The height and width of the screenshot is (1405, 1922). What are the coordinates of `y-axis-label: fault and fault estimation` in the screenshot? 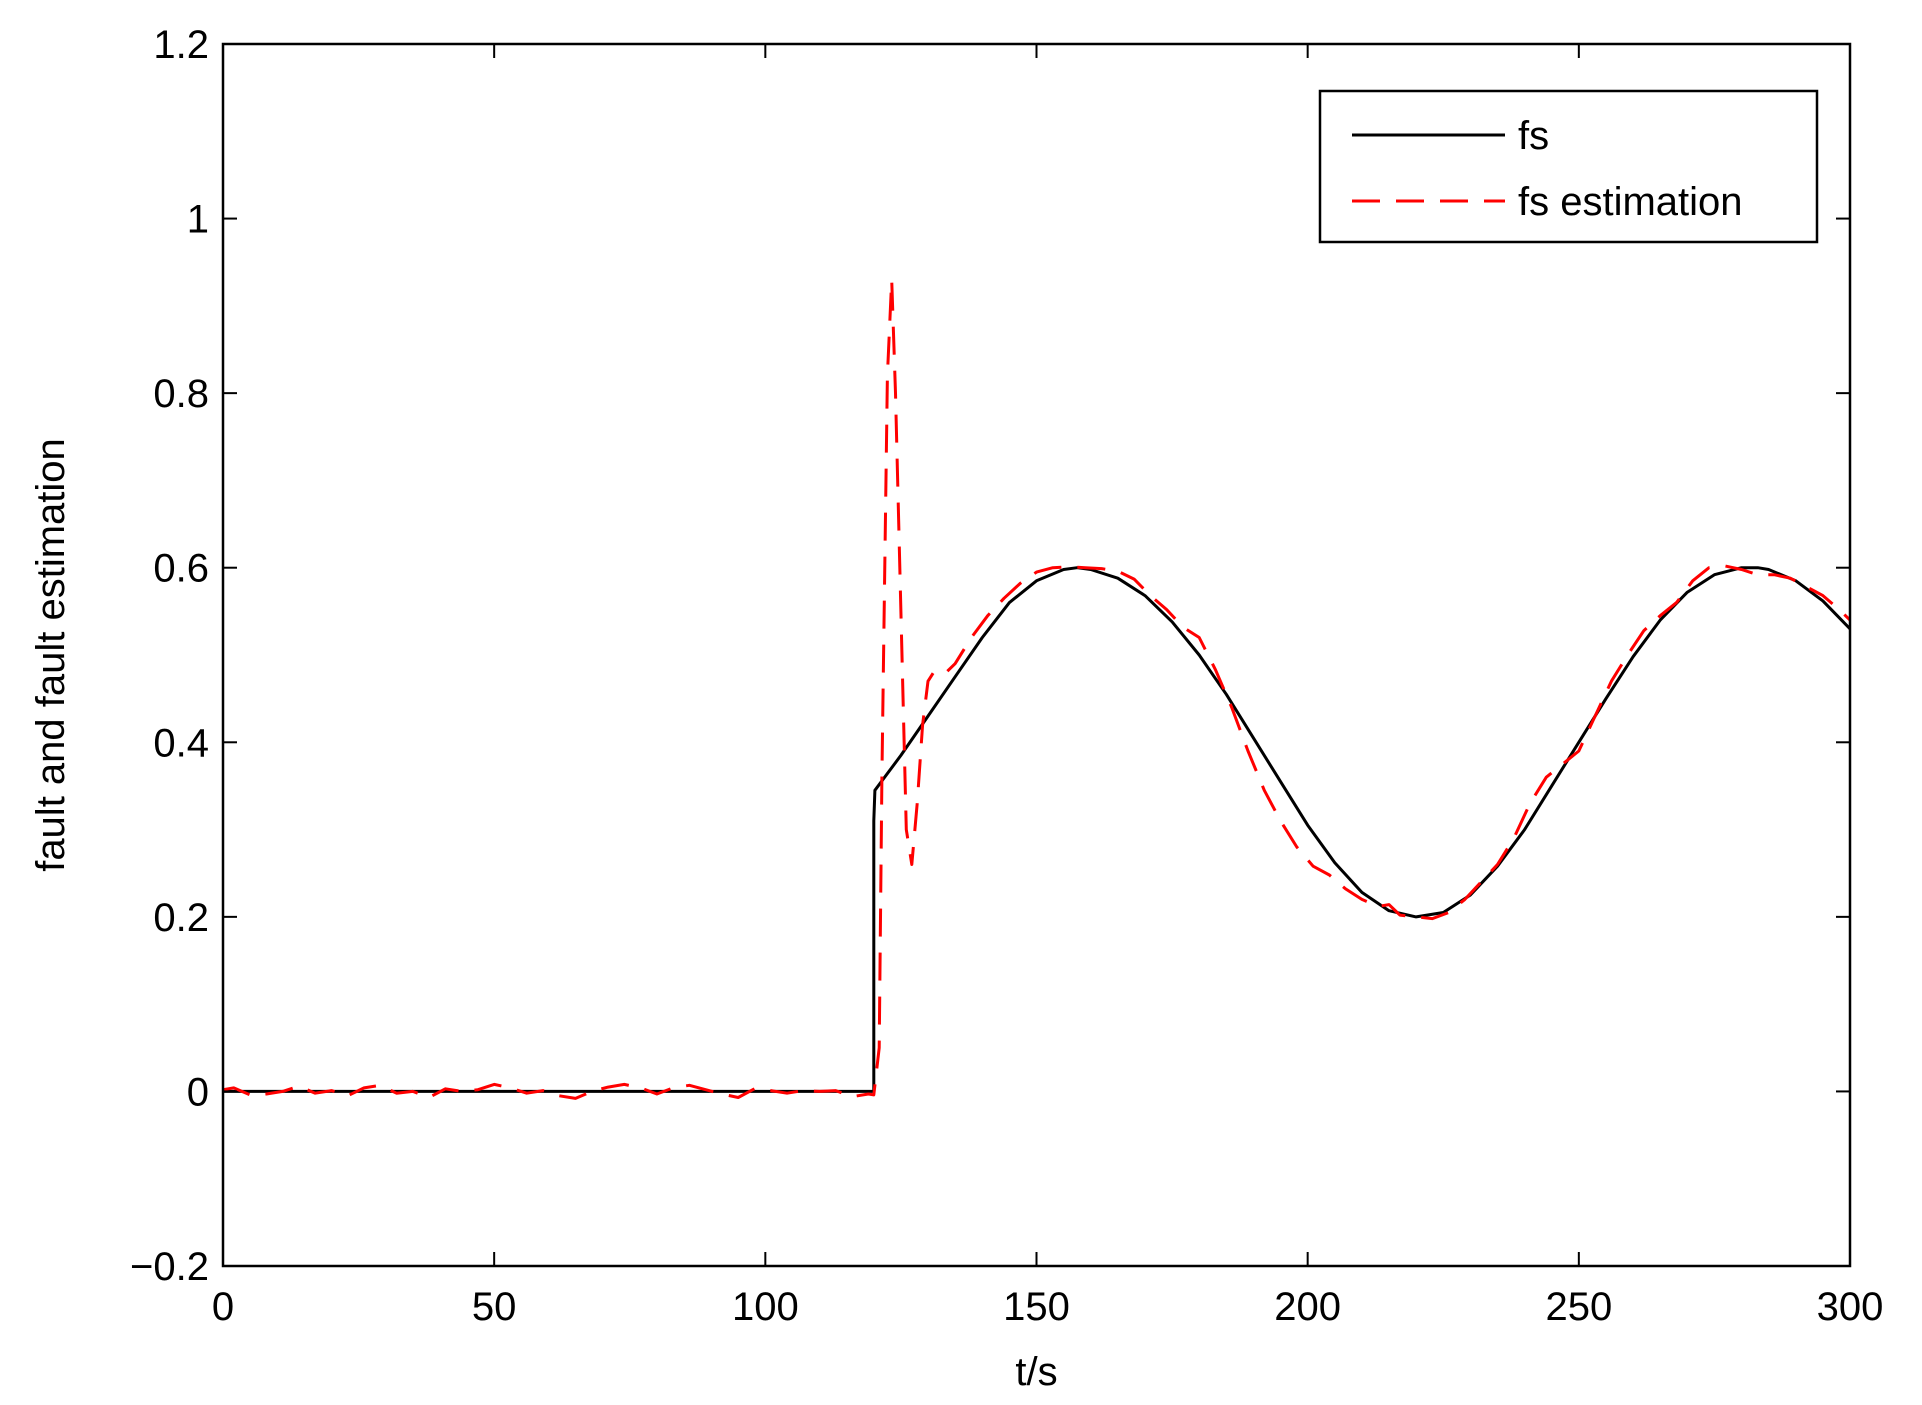 It's located at (51, 655).